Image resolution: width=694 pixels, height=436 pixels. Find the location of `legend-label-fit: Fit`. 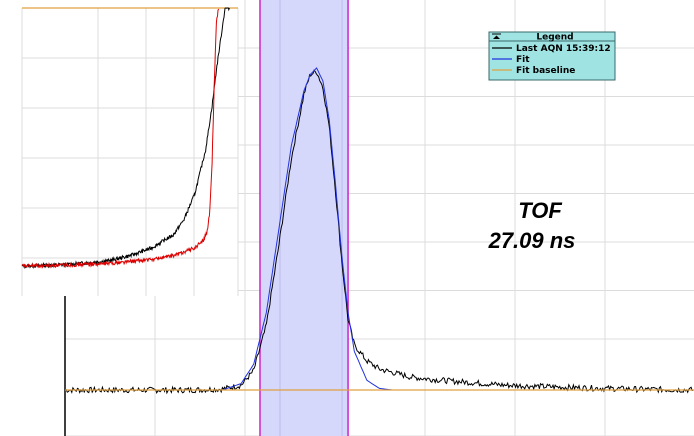

legend-label-fit: Fit is located at coordinates (523, 60).